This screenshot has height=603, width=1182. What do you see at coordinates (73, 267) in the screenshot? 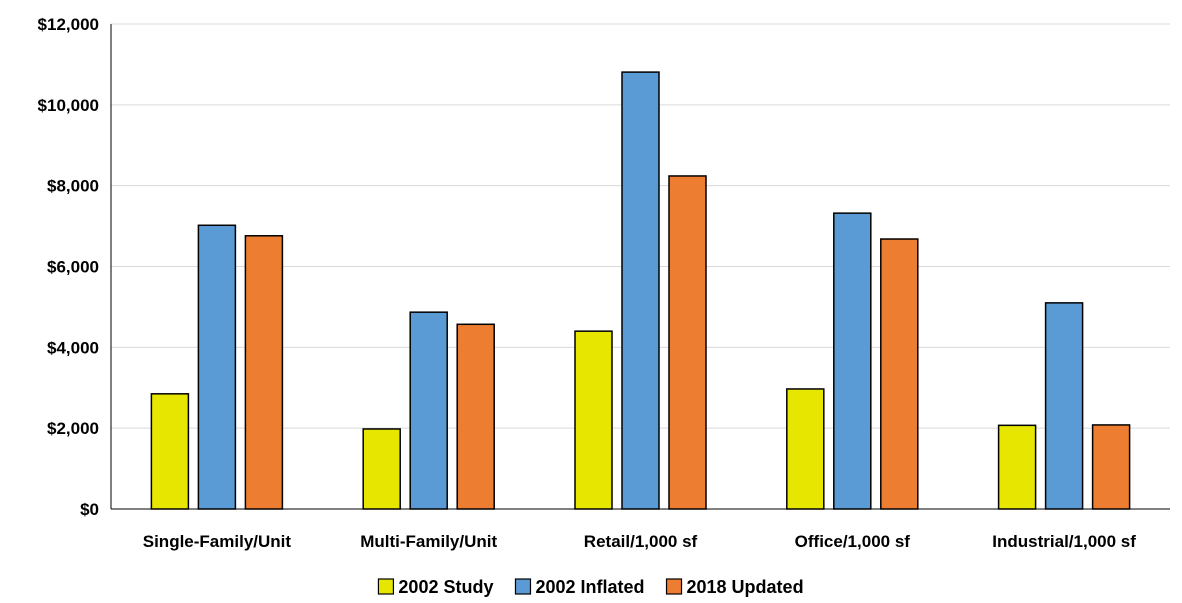
I see `y-tick-label: $6,000` at bounding box center [73, 267].